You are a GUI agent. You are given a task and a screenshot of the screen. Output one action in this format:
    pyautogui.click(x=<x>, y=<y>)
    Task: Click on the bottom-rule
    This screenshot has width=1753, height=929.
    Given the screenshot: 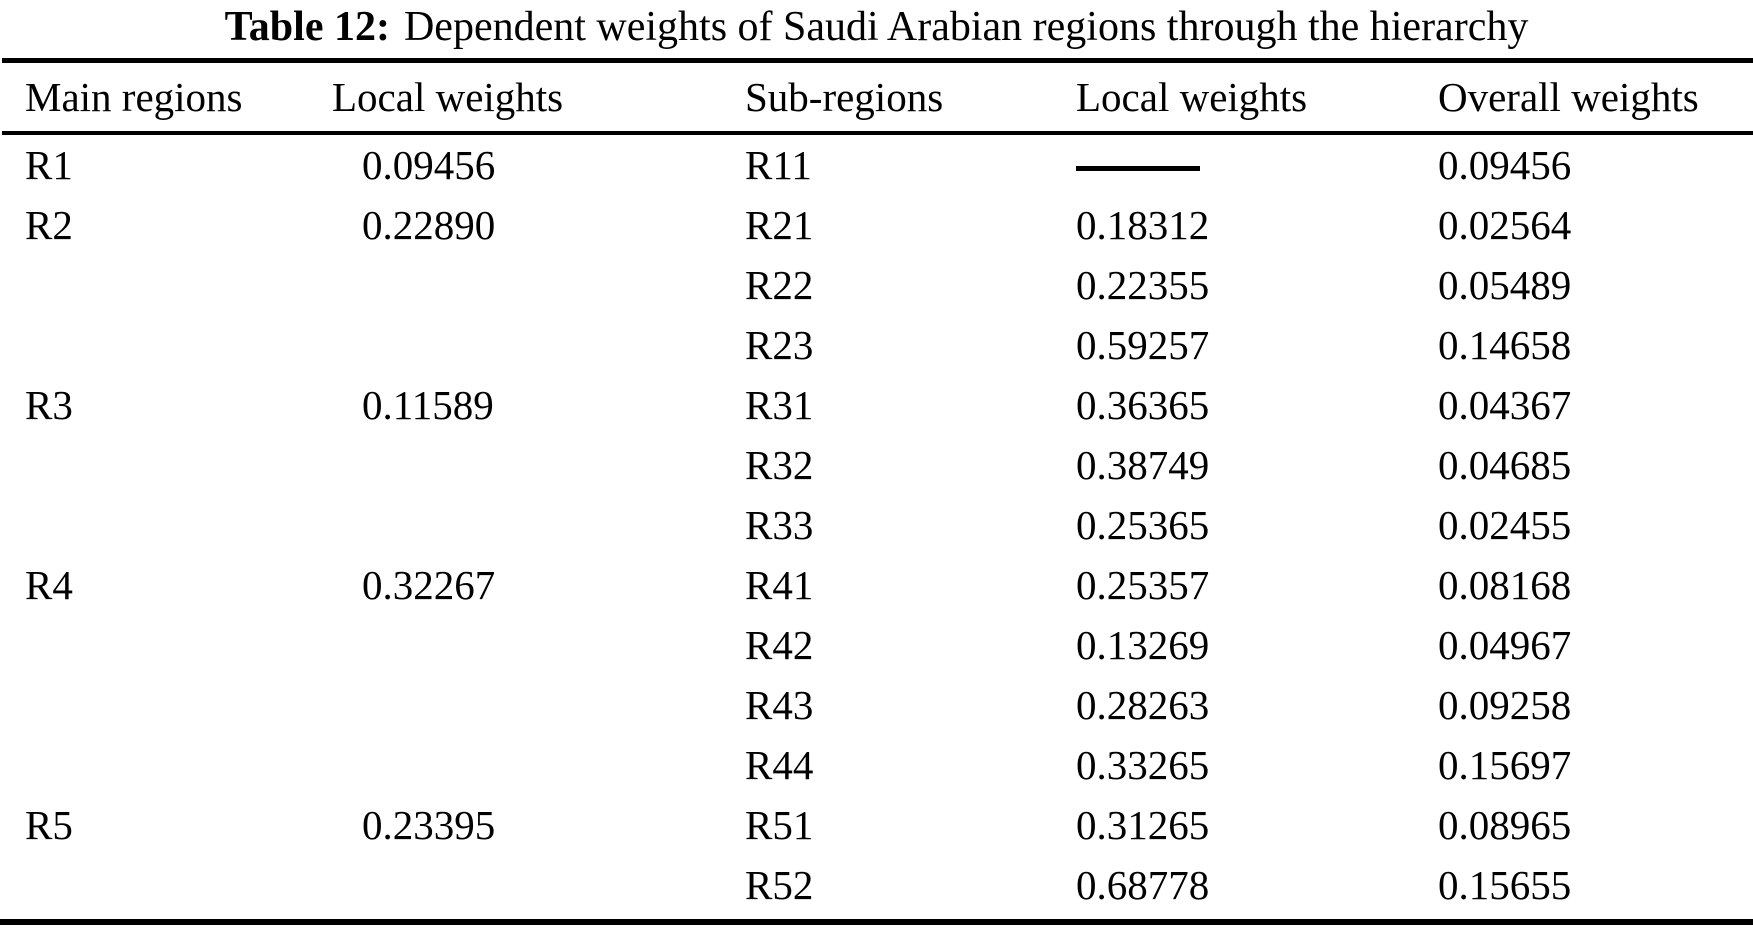 What is the action you would take?
    pyautogui.click(x=876, y=922)
    